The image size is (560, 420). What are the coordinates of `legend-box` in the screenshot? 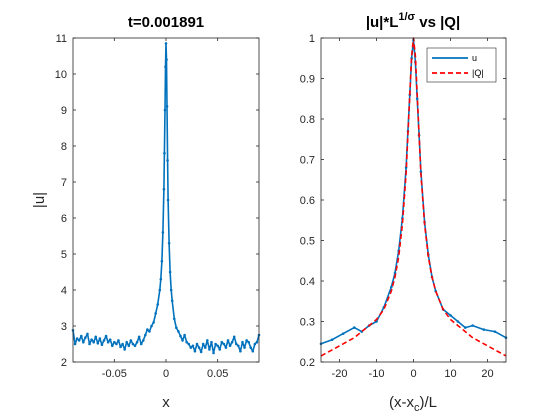 It's located at (461, 65).